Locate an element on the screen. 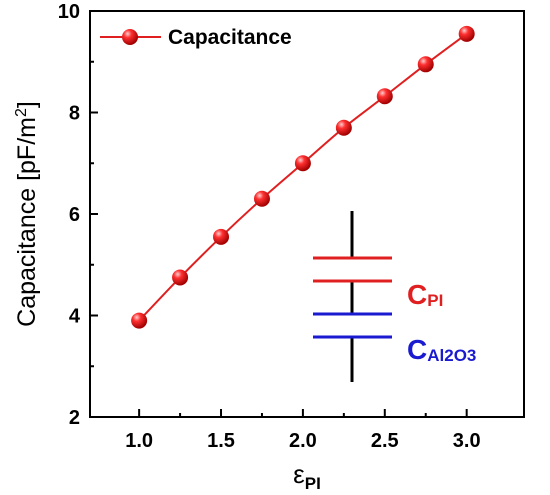  cpi-label: CPI is located at coordinates (425, 294).